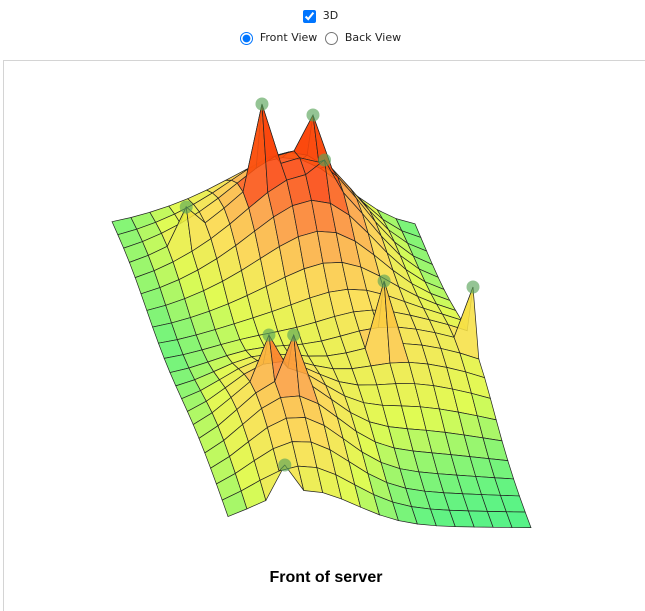 The image size is (645, 611). What do you see at coordinates (518, 519) in the screenshot?
I see `surface-cell` at bounding box center [518, 519].